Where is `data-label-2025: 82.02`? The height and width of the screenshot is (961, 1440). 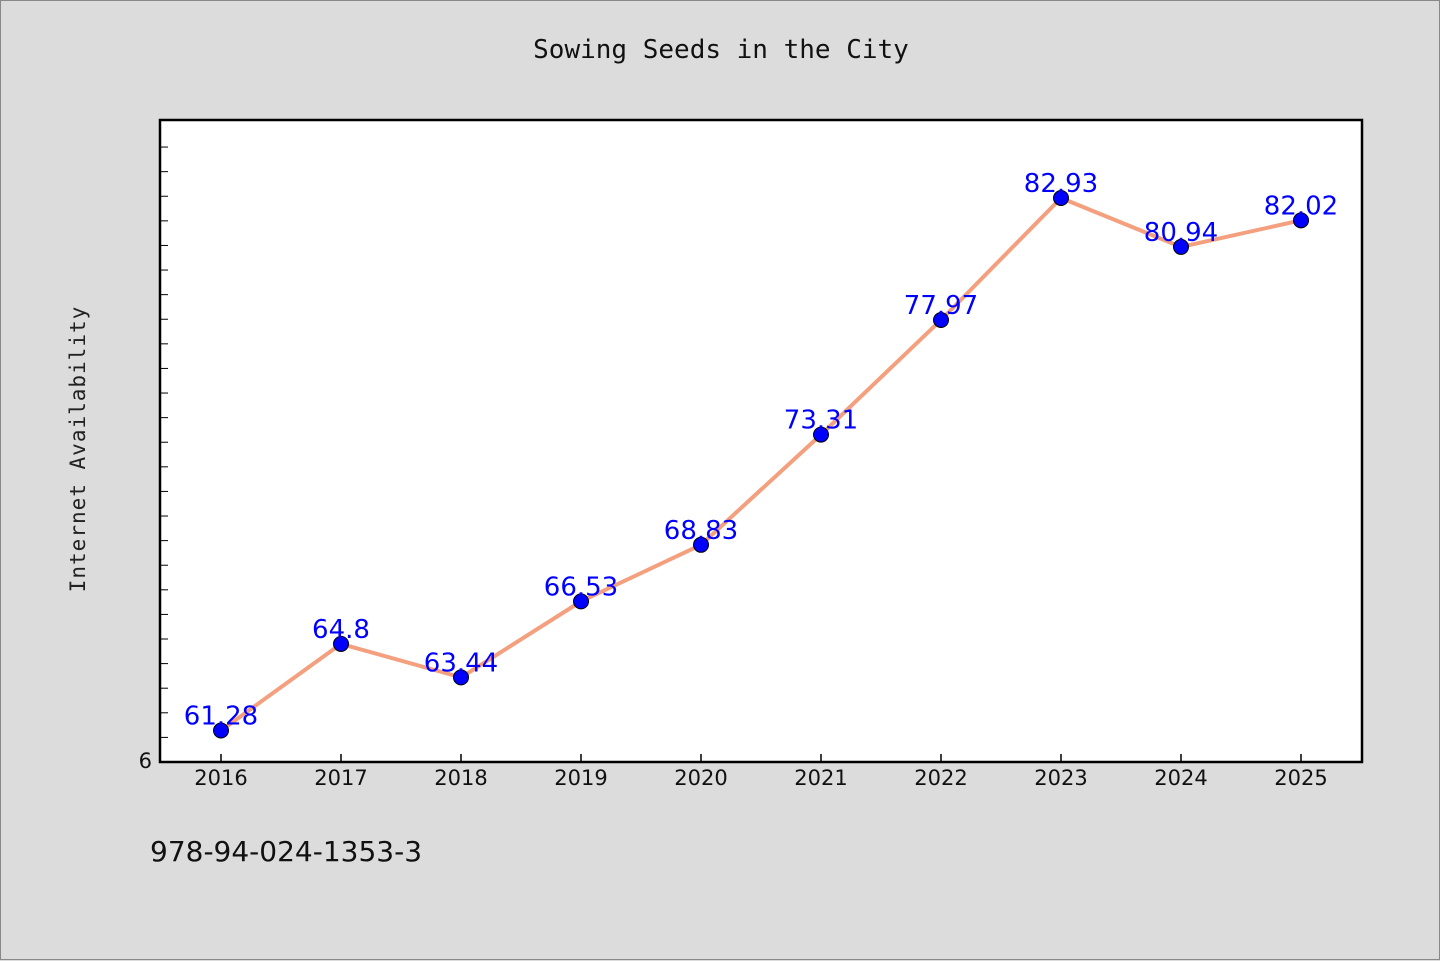 data-label-2025: 82.02 is located at coordinates (1301, 206).